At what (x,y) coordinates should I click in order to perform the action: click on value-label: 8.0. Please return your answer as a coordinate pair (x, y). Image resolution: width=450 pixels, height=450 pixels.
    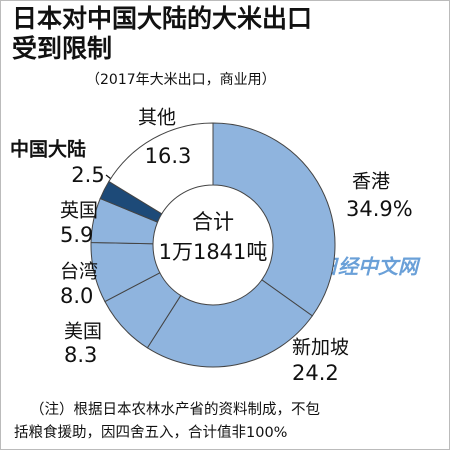
    Looking at the image, I should click on (76, 296).